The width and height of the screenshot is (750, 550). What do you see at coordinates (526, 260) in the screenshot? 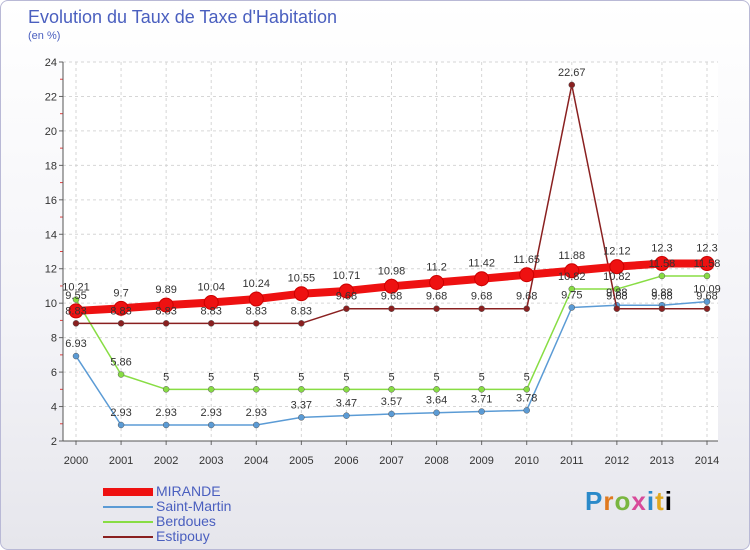
I see `data-label-mirande: 11.65` at bounding box center [526, 260].